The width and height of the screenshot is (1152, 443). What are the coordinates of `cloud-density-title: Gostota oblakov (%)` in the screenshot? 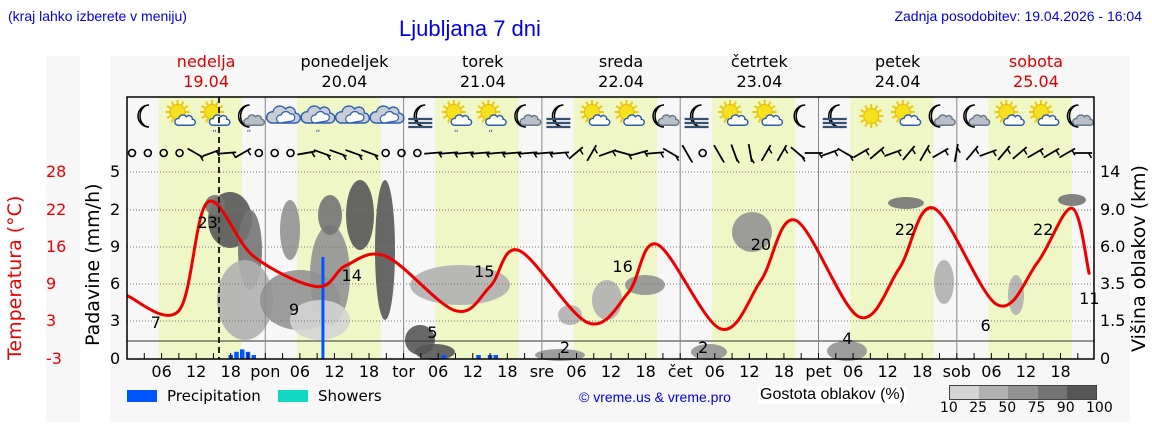 It's located at (832, 395).